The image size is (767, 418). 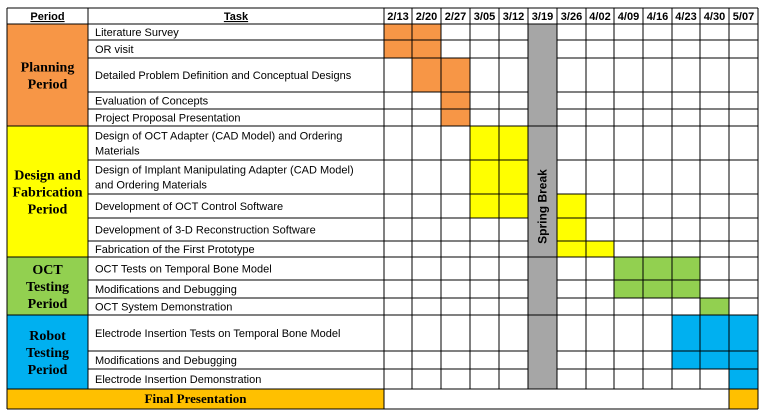 I want to click on task-label: Materials, so click(x=117, y=152).